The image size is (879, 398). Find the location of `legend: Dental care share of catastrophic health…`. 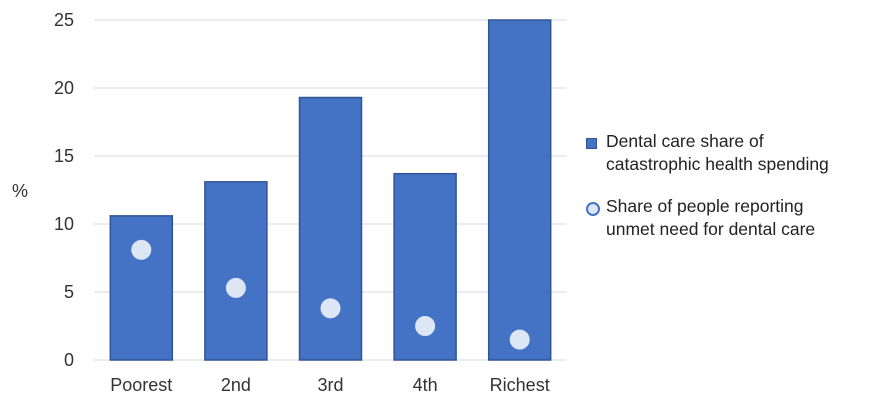

legend: Dental care share of catastrophic health… is located at coordinates (707, 185).